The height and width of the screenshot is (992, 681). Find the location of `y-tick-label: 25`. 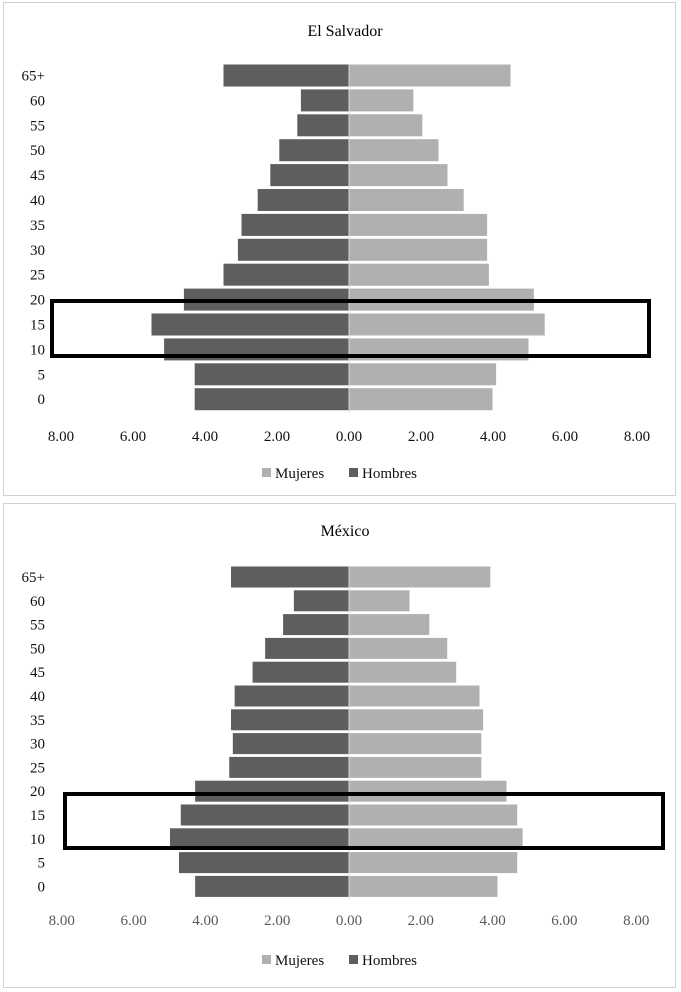

y-tick-label: 25 is located at coordinates (37, 768).